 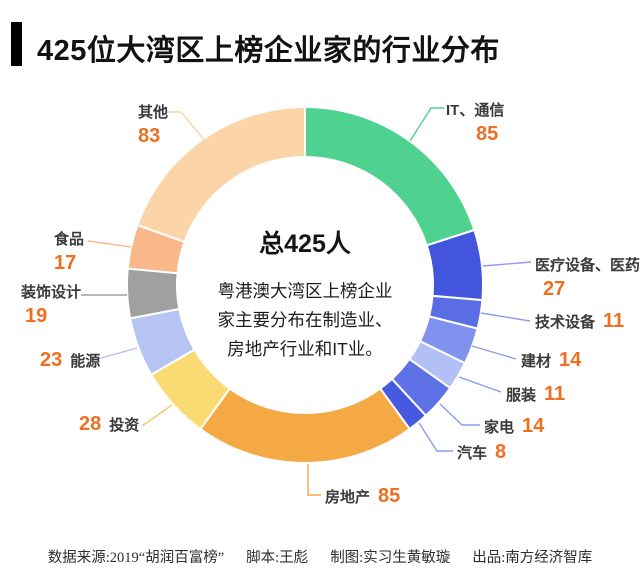 I want to click on label-medical-value: 27, so click(x=554, y=289).